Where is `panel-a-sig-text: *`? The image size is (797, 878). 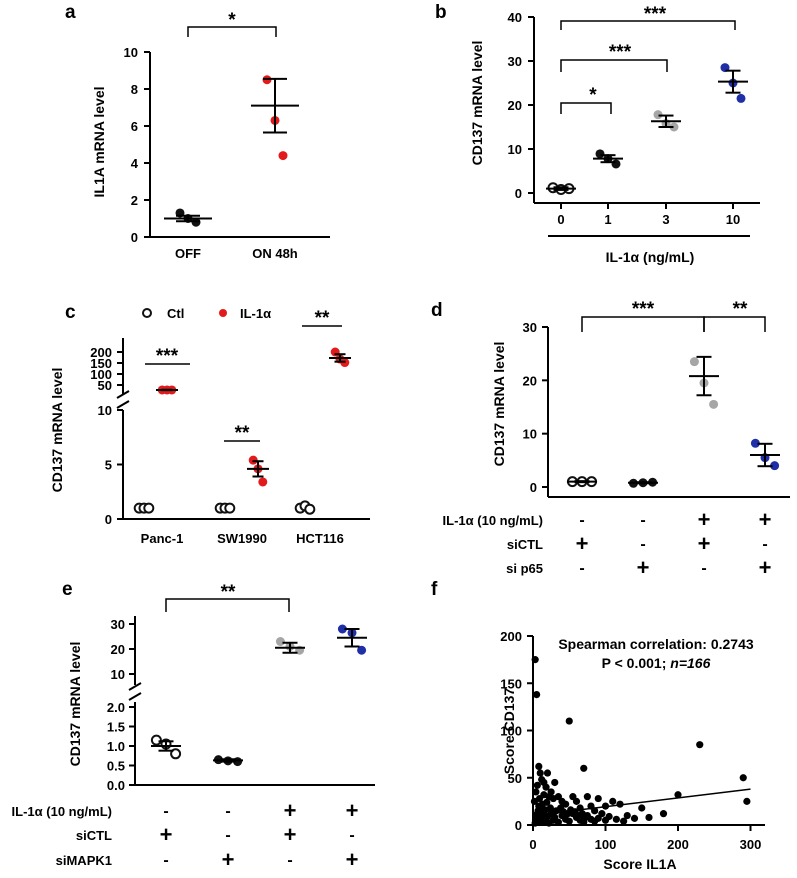 panel-a-sig-text: * is located at coordinates (232, 20).